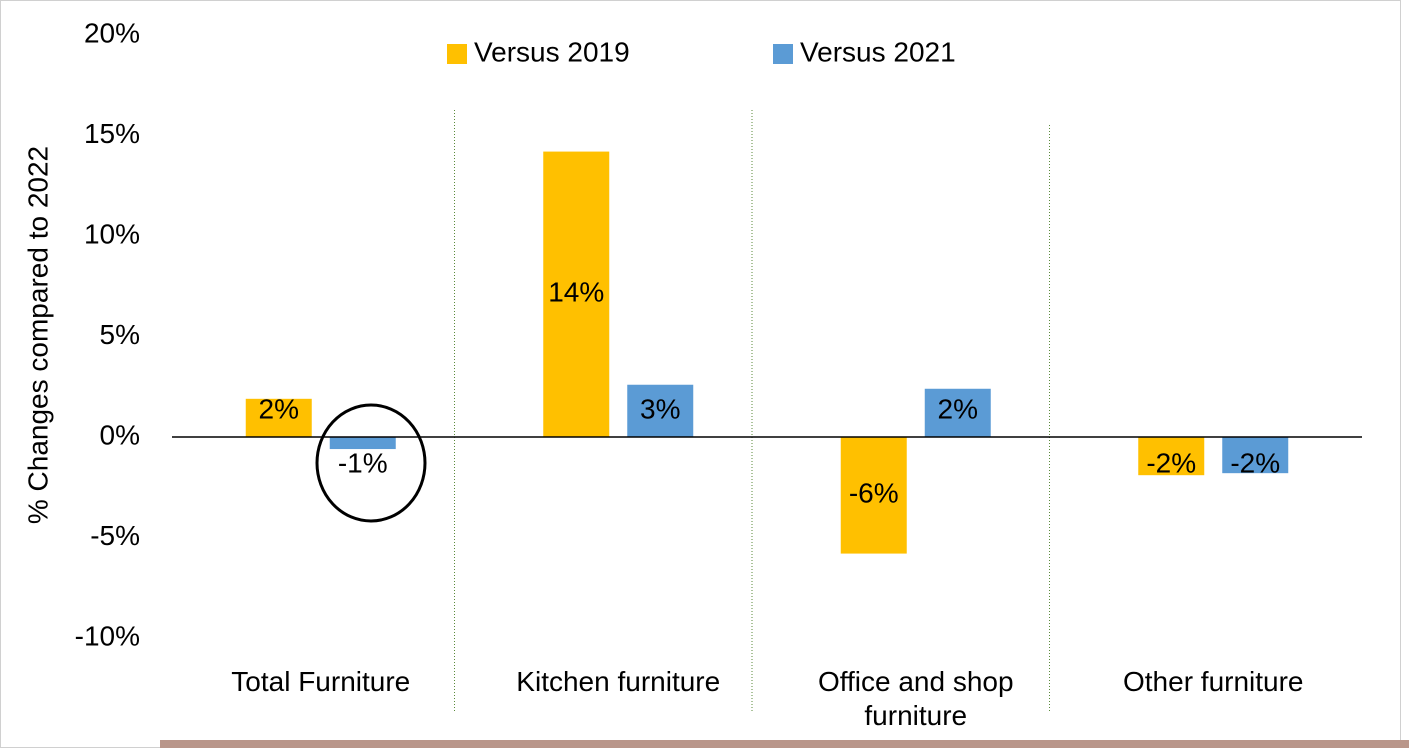  I want to click on data-label: 3%, so click(660, 408).